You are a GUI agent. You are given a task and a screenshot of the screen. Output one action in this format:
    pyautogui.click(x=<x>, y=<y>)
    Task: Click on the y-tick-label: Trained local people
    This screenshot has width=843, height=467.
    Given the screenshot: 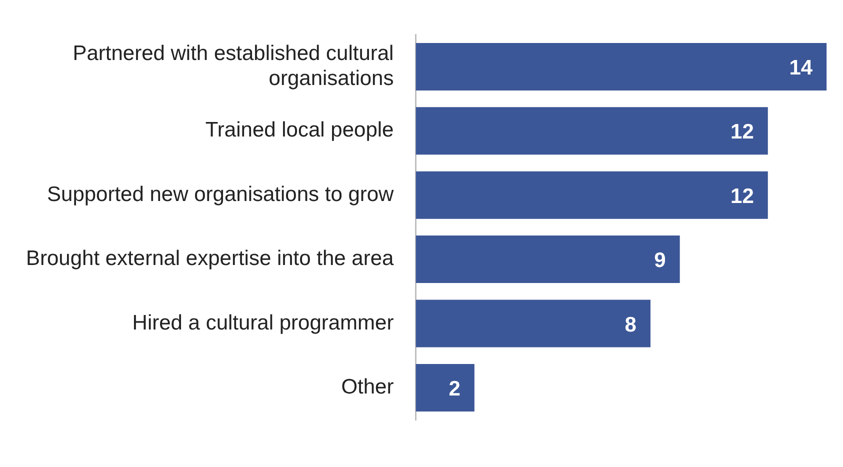 What is the action you would take?
    pyautogui.click(x=299, y=130)
    